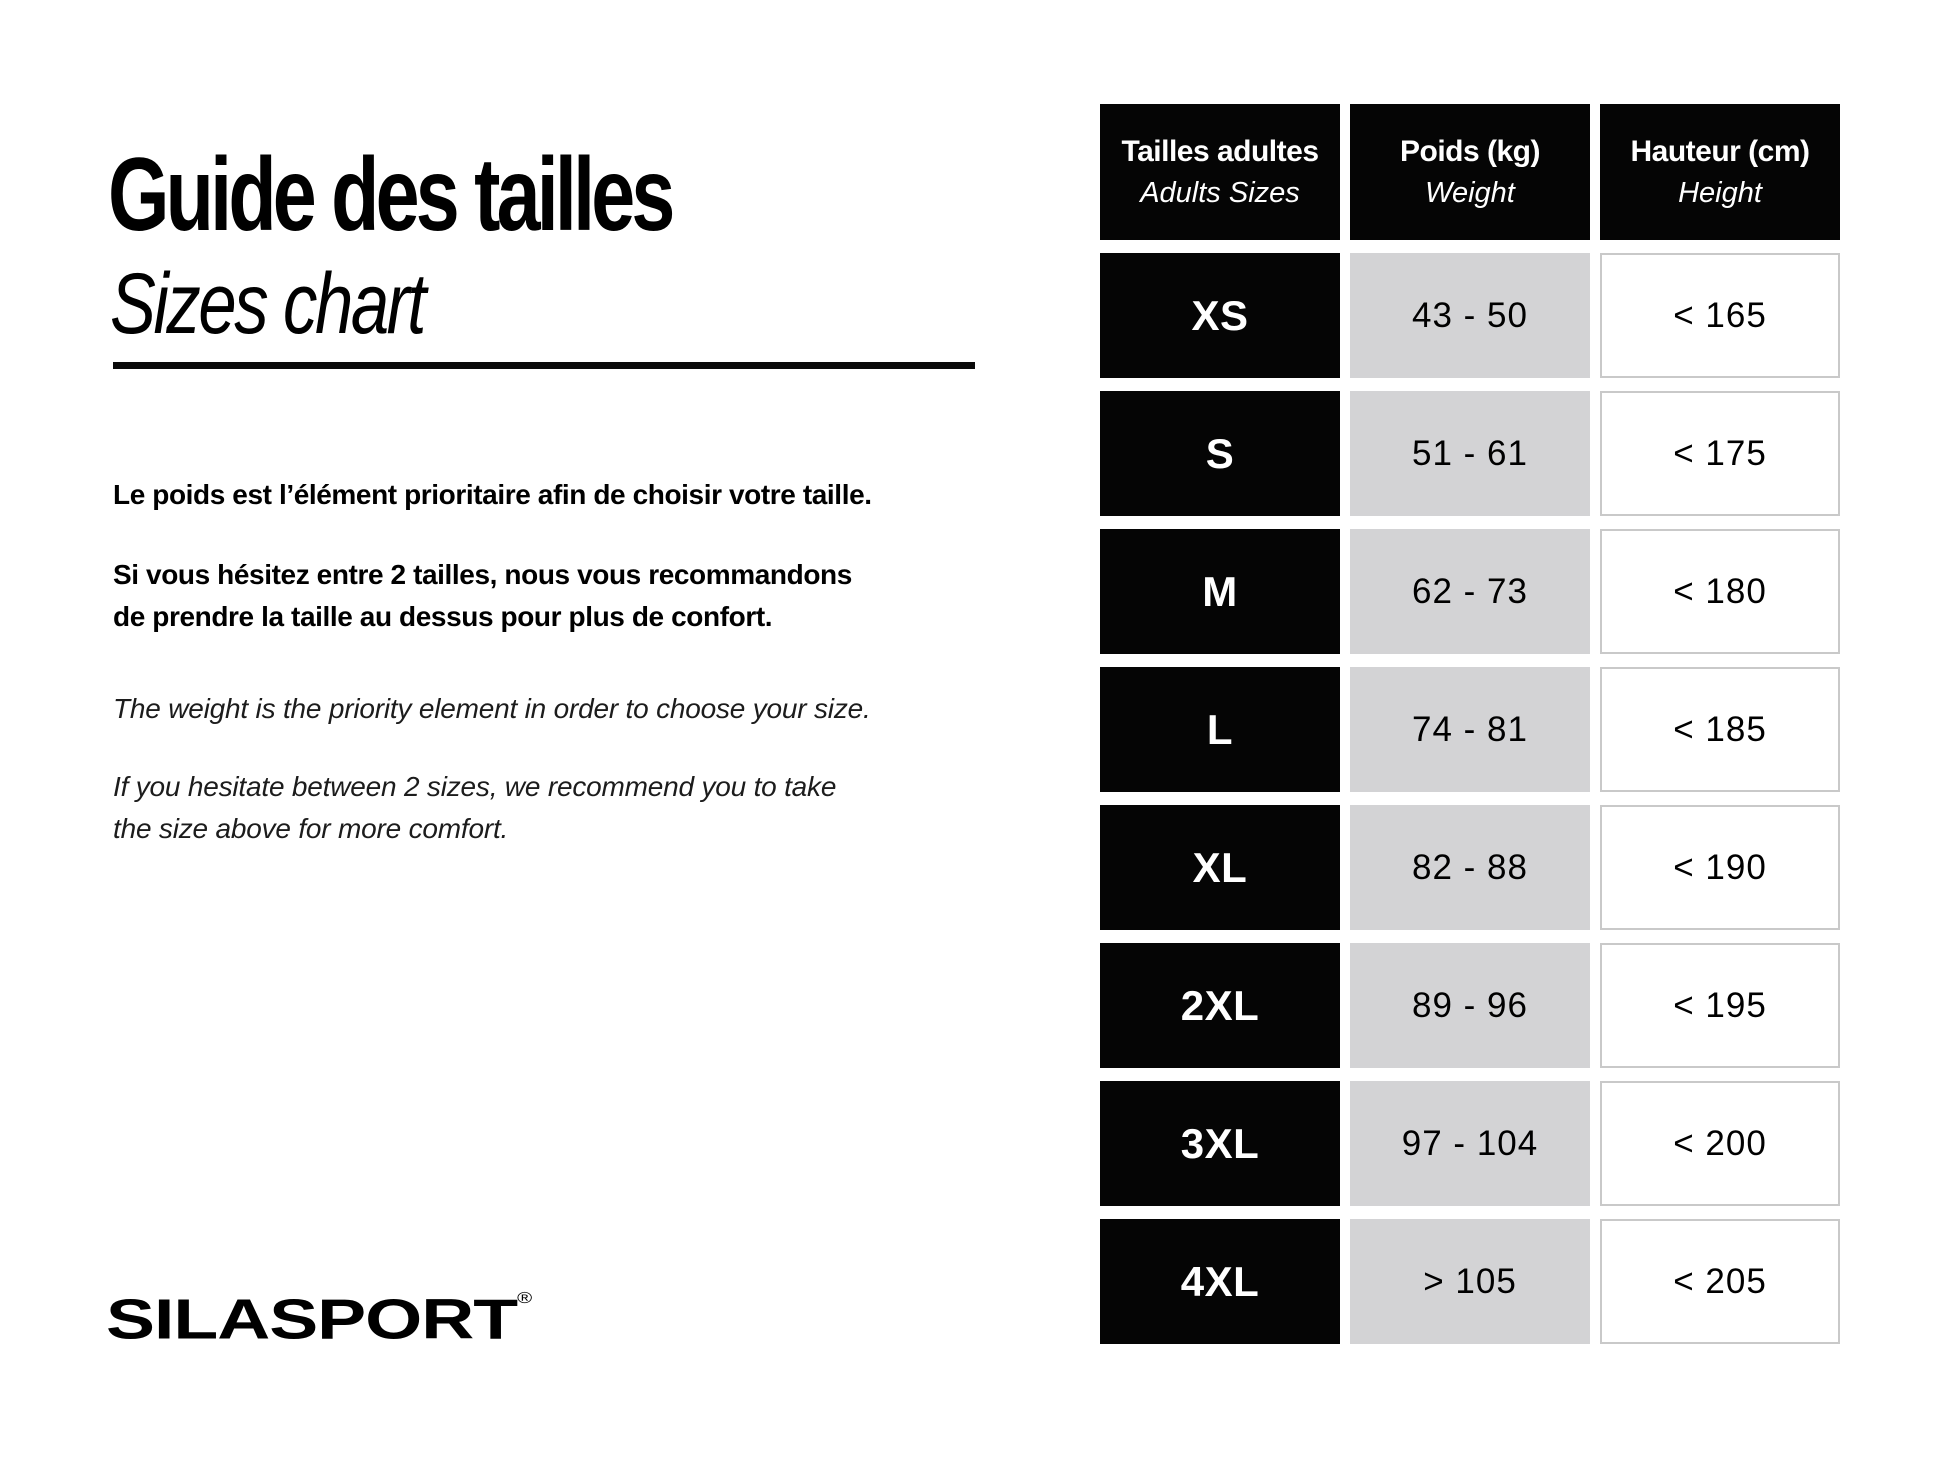  What do you see at coordinates (1470, 1005) in the screenshot?
I see `weight-cell-2xl: 89 - 96` at bounding box center [1470, 1005].